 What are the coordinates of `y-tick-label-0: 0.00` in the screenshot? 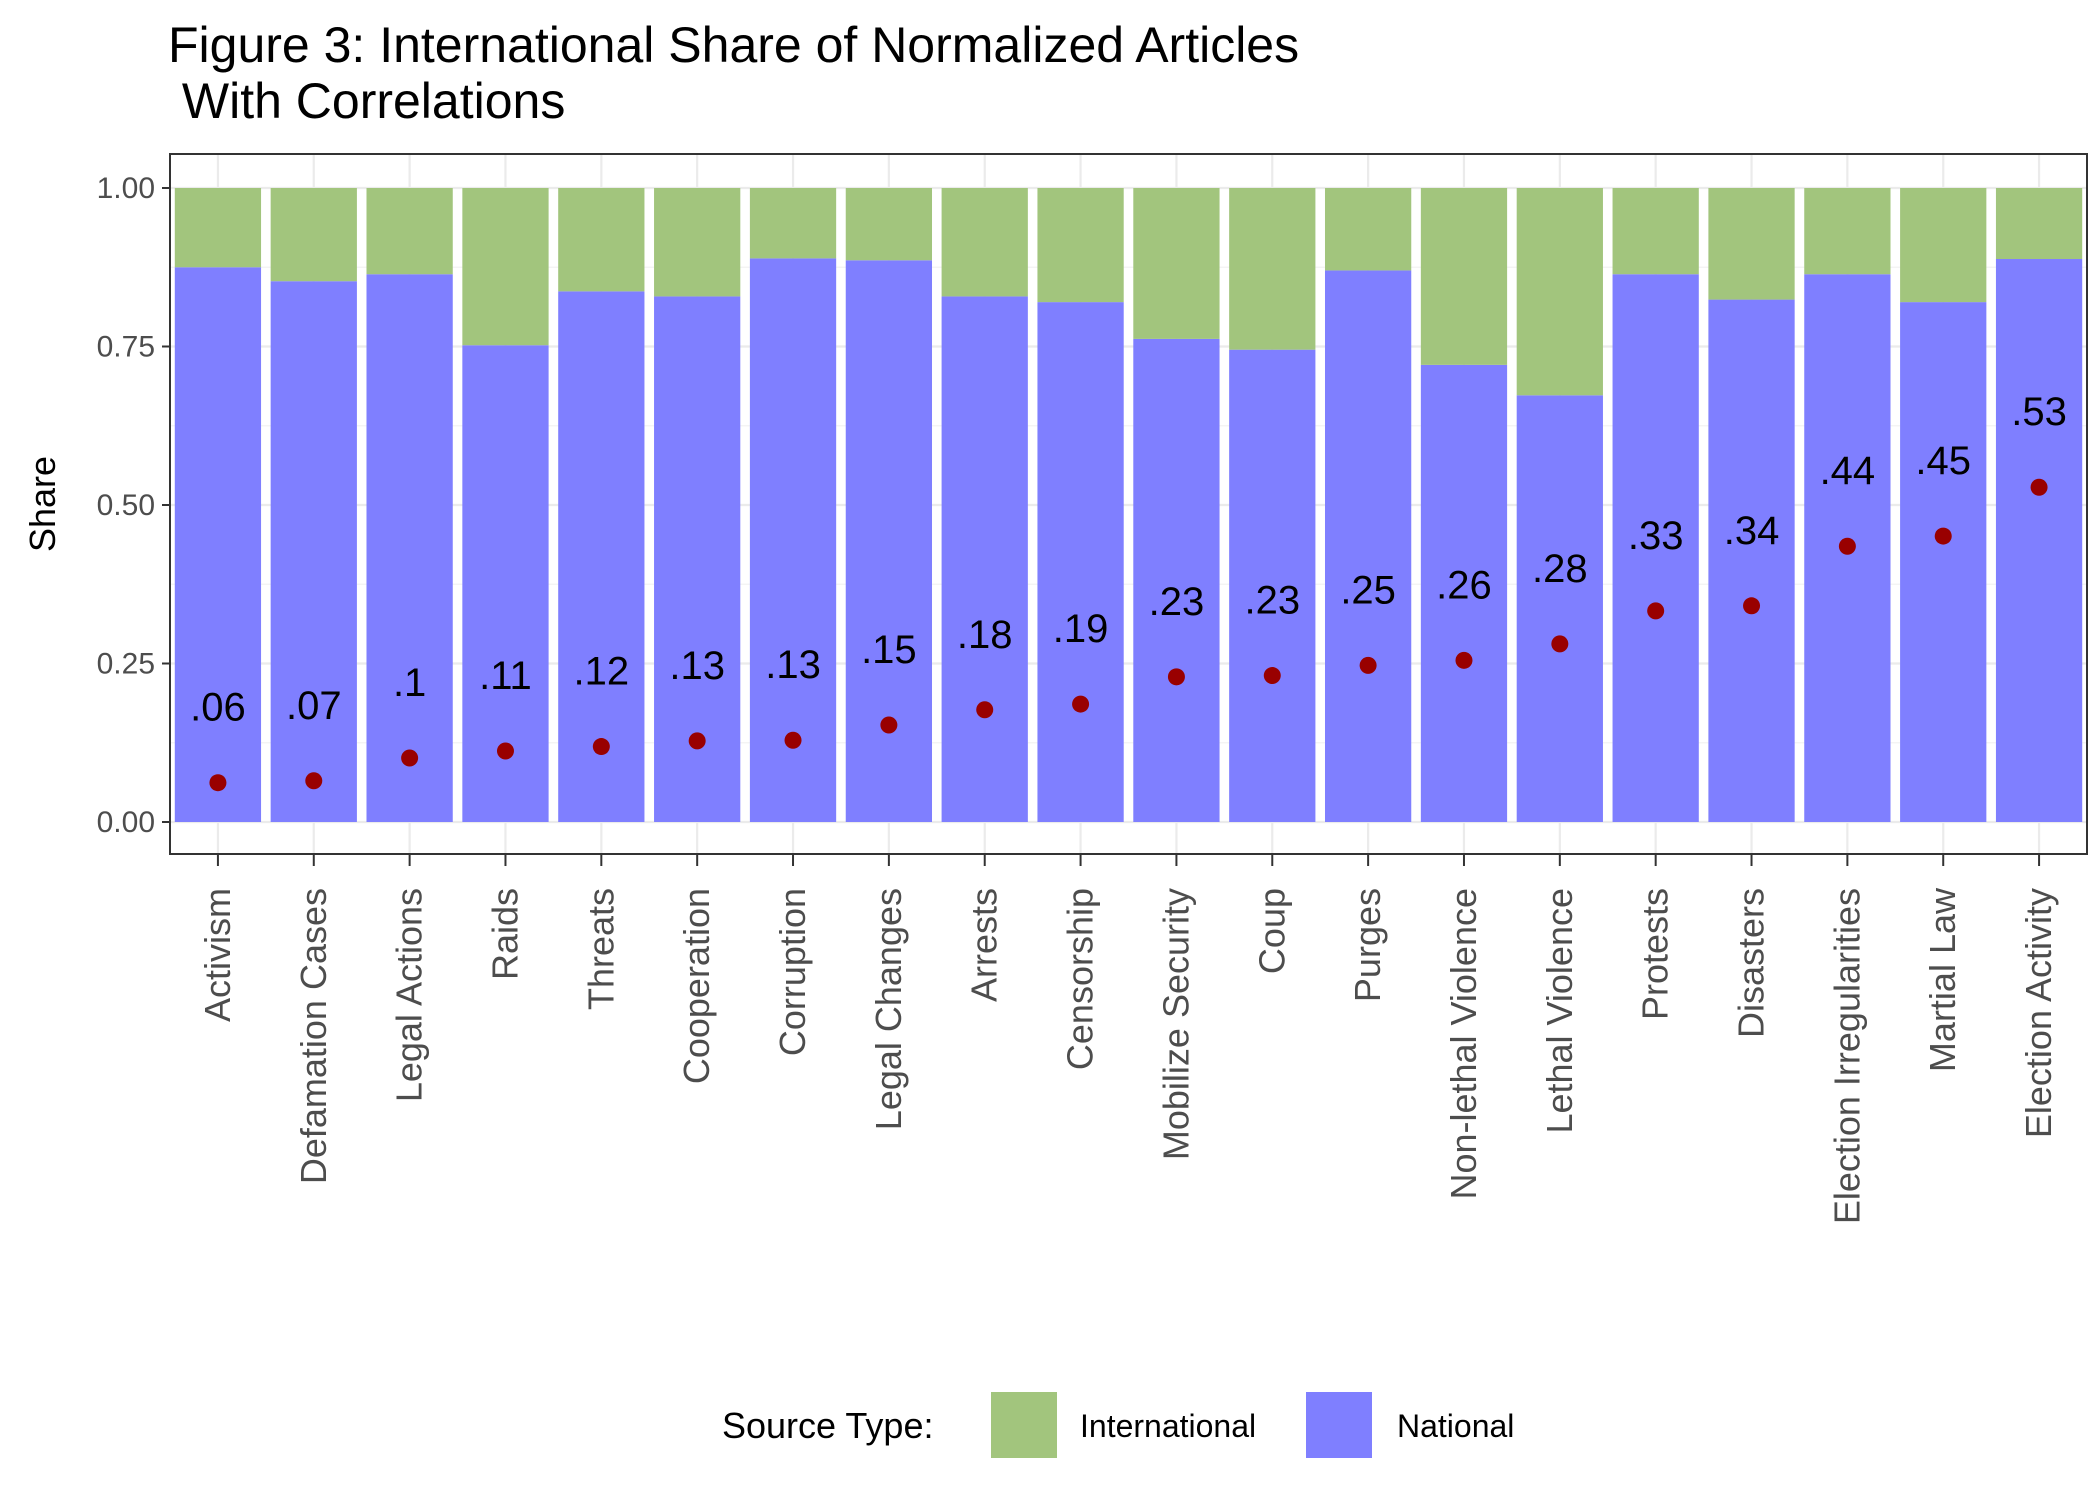 It's located at (126, 822).